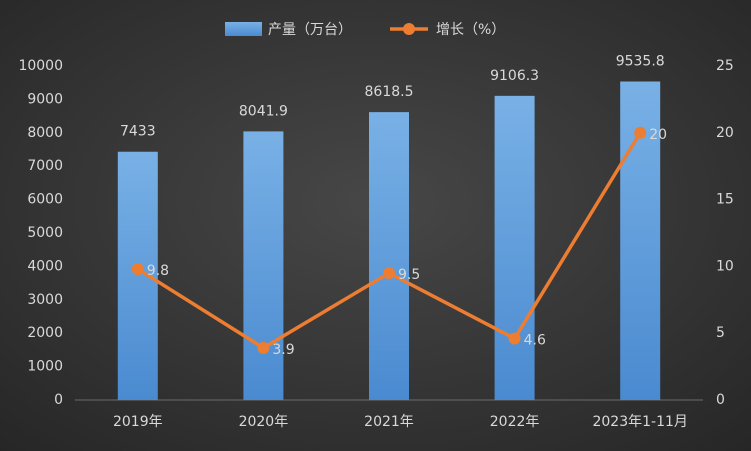 Image resolution: width=751 pixels, height=451 pixels. I want to click on value-label: 9535.8, so click(640, 62).